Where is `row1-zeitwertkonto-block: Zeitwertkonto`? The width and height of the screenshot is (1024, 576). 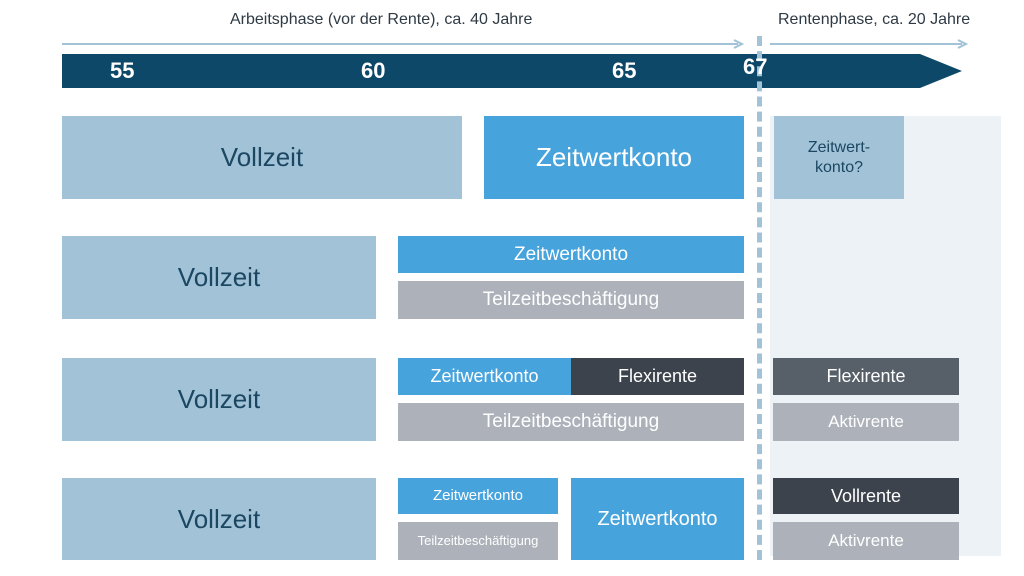 row1-zeitwertkonto-block: Zeitwertkonto is located at coordinates (614, 157).